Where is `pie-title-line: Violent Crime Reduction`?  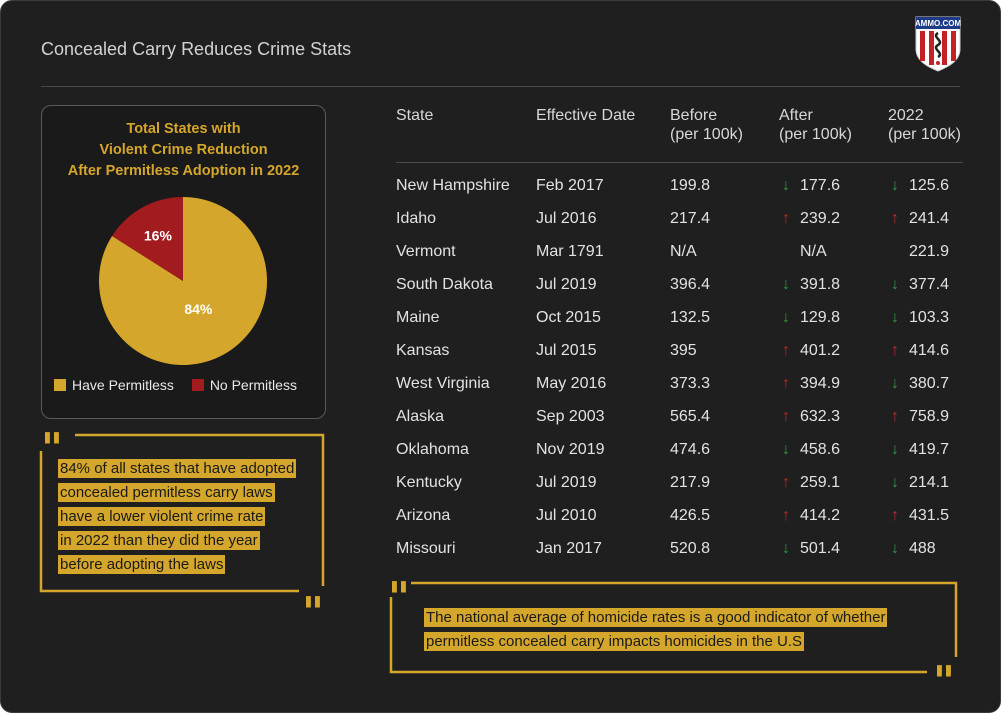 pie-title-line: Violent Crime Reduction is located at coordinates (183, 150).